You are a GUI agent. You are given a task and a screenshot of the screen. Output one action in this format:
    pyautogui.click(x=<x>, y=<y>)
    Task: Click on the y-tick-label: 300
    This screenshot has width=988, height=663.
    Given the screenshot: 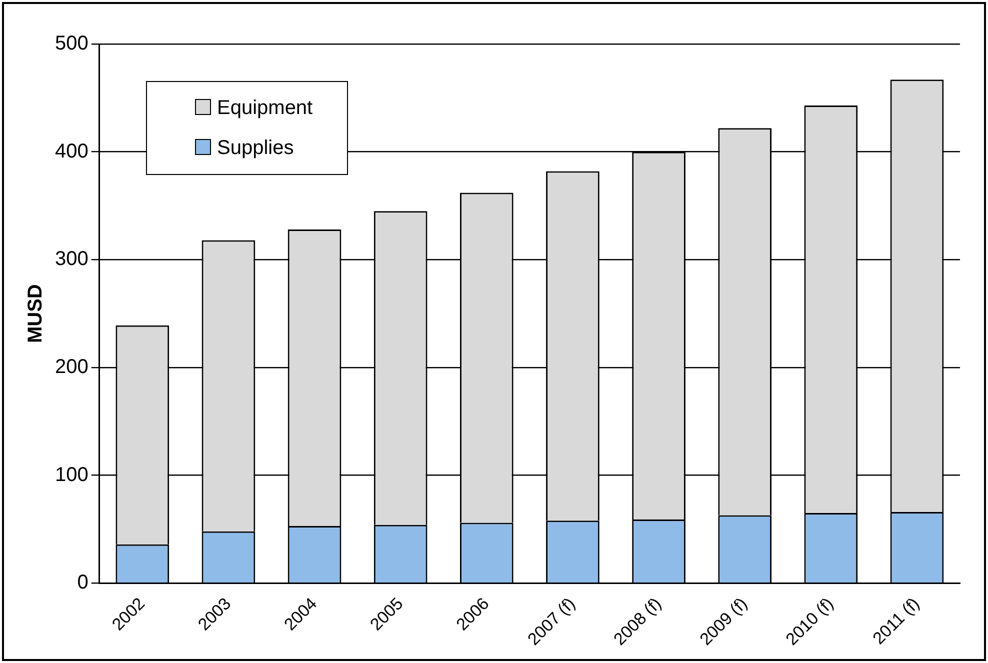 What is the action you would take?
    pyautogui.click(x=71, y=259)
    